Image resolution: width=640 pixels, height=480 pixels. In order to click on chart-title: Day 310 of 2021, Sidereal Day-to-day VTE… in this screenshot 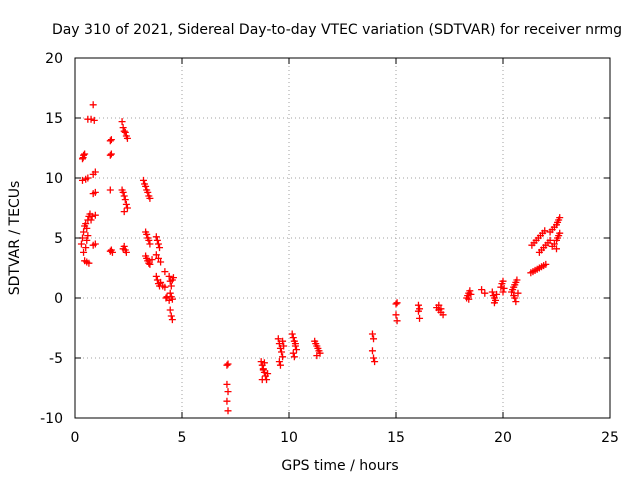, I will do `click(337, 30)`.